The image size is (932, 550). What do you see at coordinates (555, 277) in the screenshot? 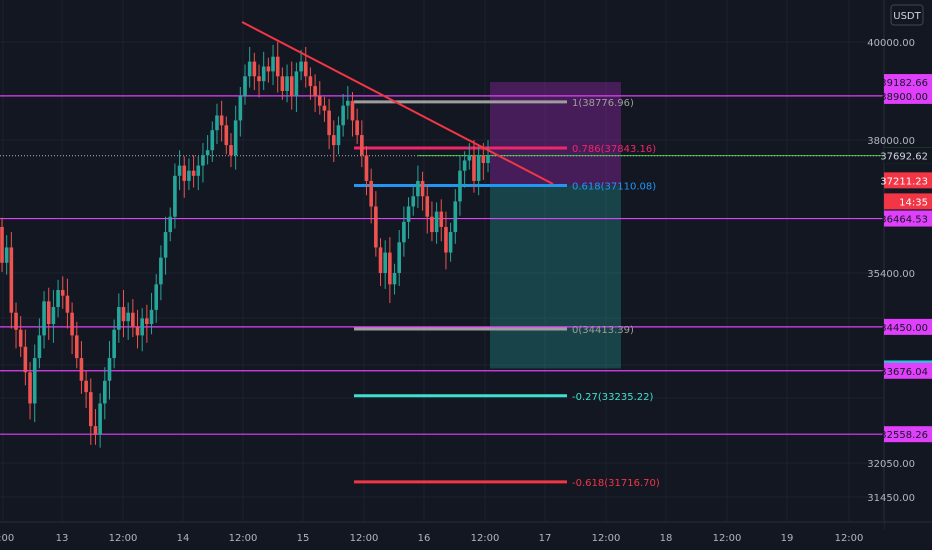
I see `take-profit-zone` at bounding box center [555, 277].